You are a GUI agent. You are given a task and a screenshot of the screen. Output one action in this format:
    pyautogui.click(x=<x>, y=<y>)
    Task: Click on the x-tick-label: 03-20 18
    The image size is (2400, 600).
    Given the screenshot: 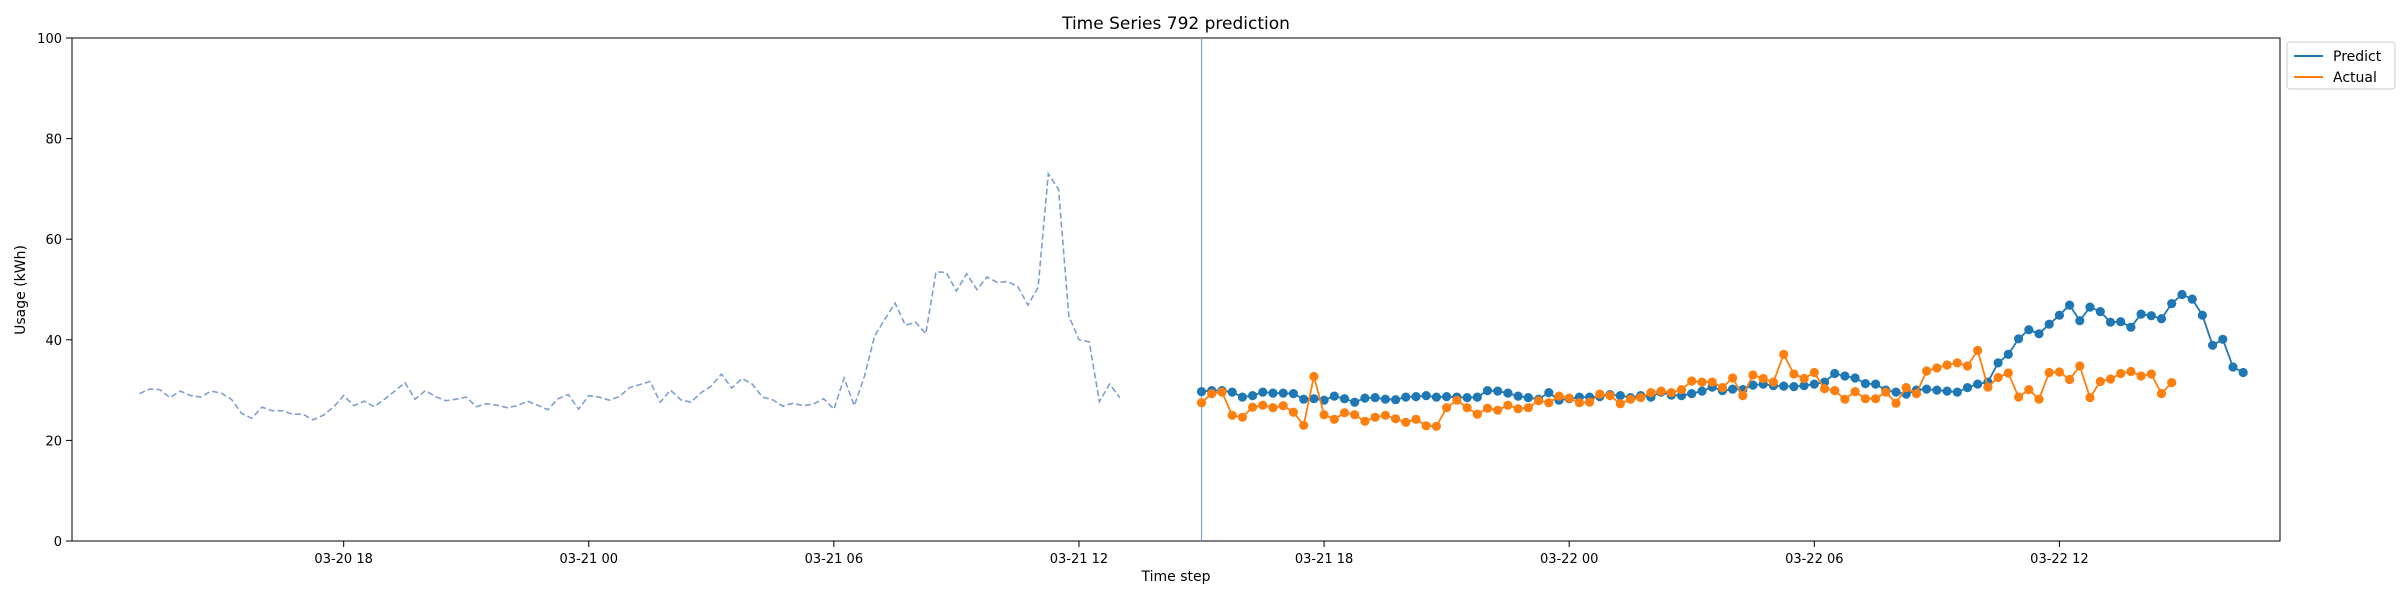 What is the action you would take?
    pyautogui.click(x=343, y=559)
    